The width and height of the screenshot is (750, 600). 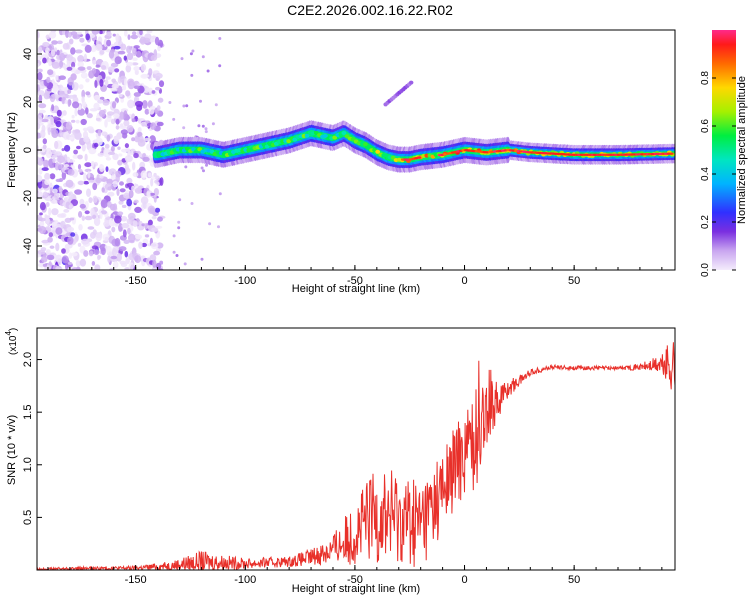 What do you see at coordinates (136, 281) in the screenshot?
I see `x-tick-label: -150` at bounding box center [136, 281].